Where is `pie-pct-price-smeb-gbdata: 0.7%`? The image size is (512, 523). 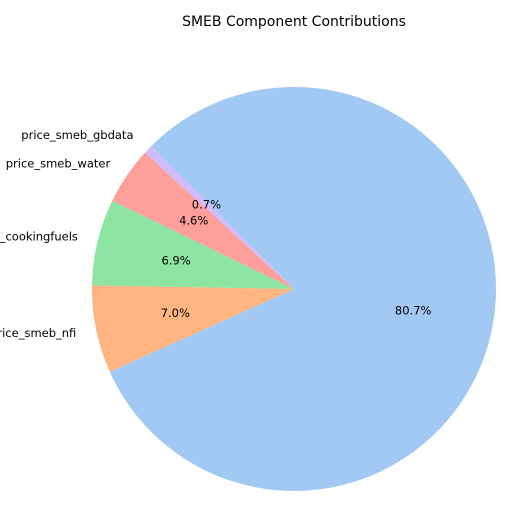 pie-pct-price-smeb-gbdata: 0.7% is located at coordinates (206, 205).